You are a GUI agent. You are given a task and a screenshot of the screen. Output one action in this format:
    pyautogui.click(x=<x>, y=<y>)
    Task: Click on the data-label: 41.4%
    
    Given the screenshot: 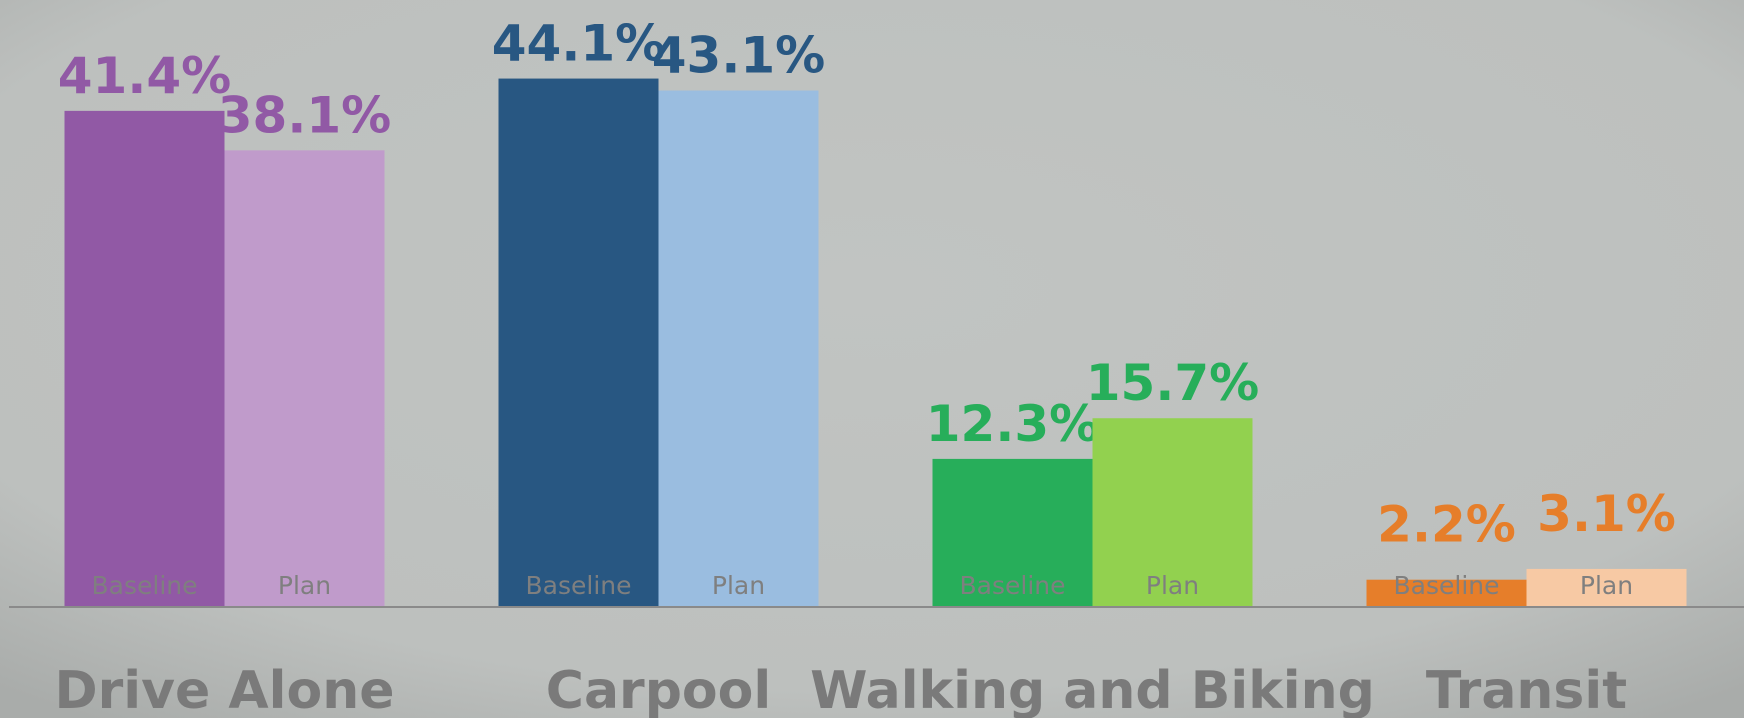 What is the action you would take?
    pyautogui.click(x=144, y=76)
    